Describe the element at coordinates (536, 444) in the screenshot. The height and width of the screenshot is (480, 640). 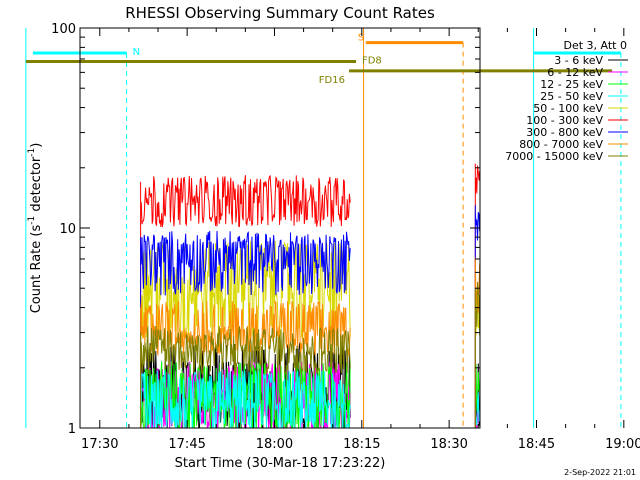
I see `x-tick-label: 18:45` at that location.